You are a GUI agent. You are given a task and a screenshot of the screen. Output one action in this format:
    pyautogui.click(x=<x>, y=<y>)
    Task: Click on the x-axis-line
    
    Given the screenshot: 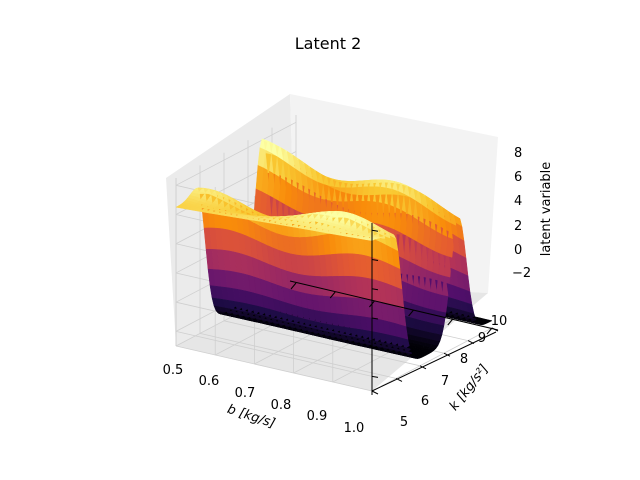 What is the action you would take?
    pyautogui.click(x=394, y=305)
    